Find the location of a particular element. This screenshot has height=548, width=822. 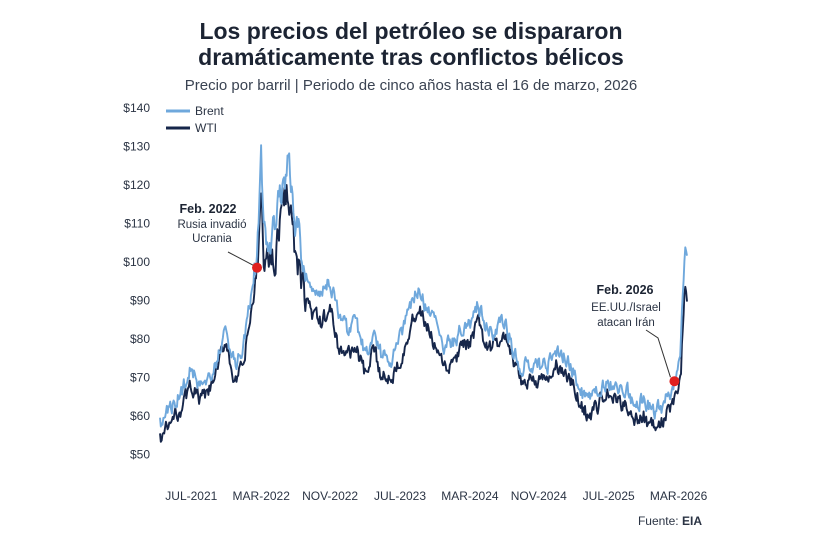

annotation-title: Feb. 2026 is located at coordinates (625, 290).